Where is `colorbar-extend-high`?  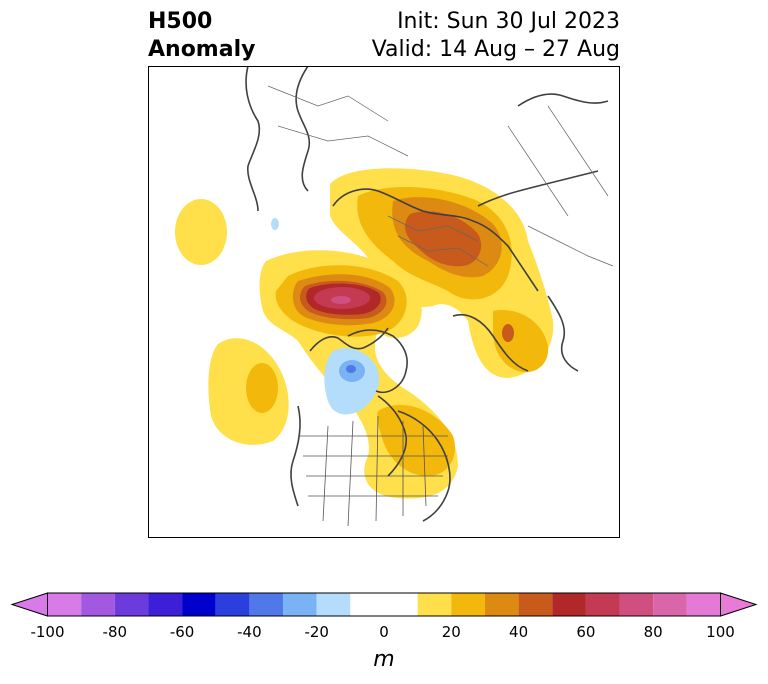
colorbar-extend-high is located at coordinates (739, 604).